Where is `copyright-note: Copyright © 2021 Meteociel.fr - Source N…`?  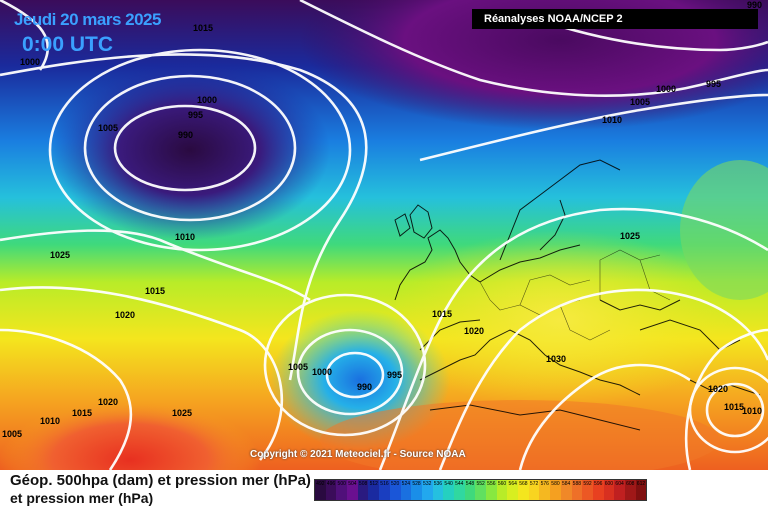 copyright-note: Copyright © 2021 Meteociel.fr - Source N… is located at coordinates (358, 454).